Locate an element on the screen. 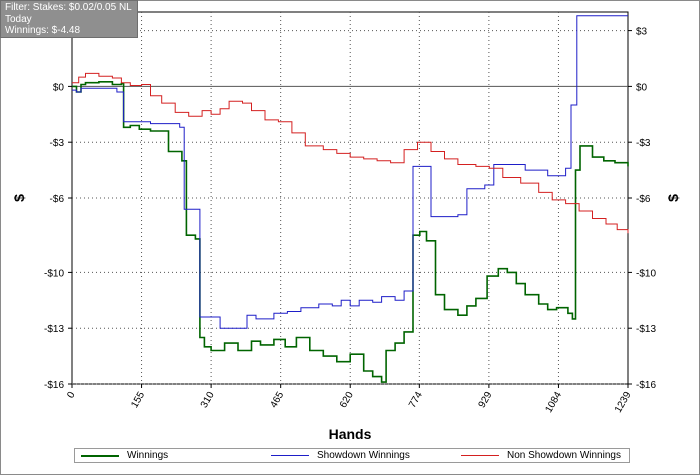 The image size is (700, 475). y-tick-label-right: -$13 is located at coordinates (646, 329).